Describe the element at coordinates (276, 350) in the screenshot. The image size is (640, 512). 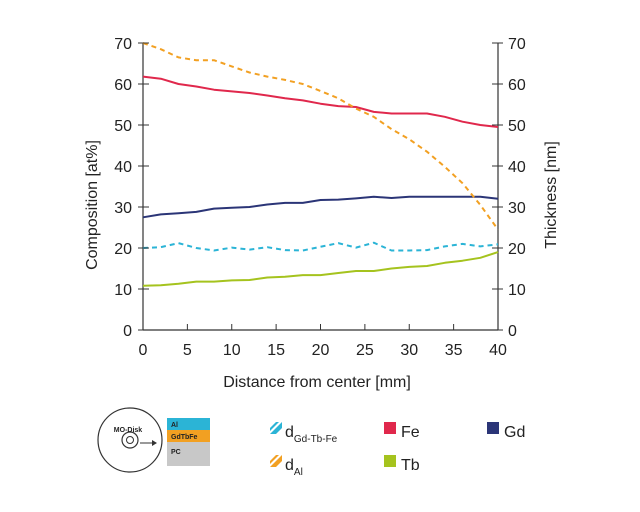
I see `x-tick-label: 15` at that location.